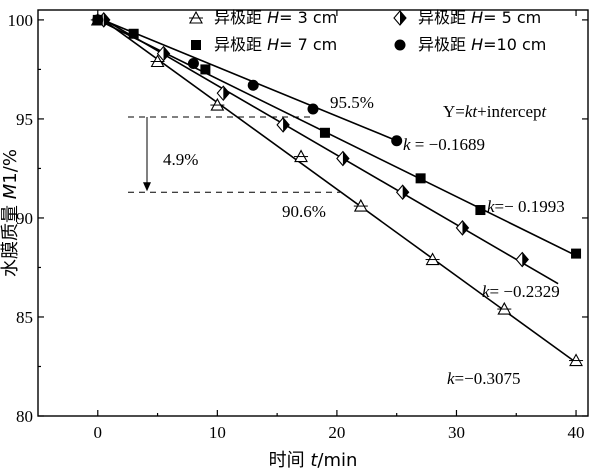  Describe the element at coordinates (525, 291) in the screenshot. I see `k-label-2-part: = −0.2329` at that location.